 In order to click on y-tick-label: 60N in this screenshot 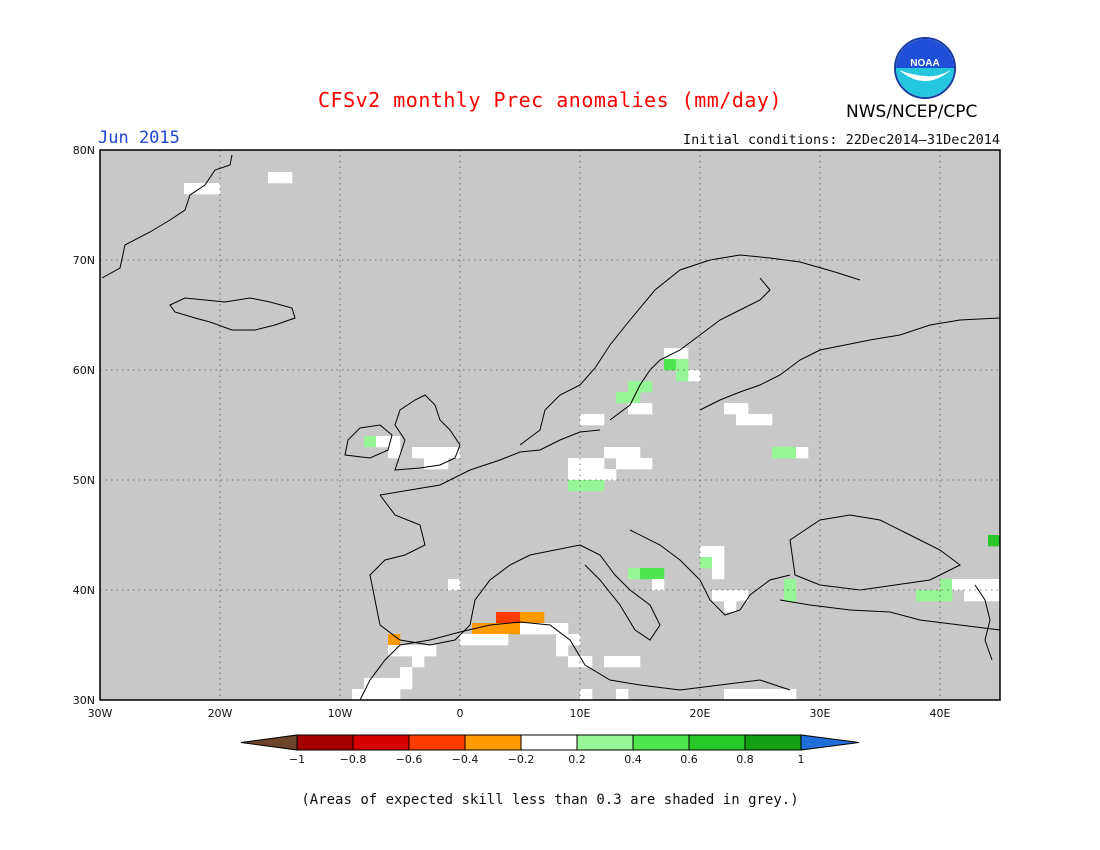, I will do `click(84, 370)`.